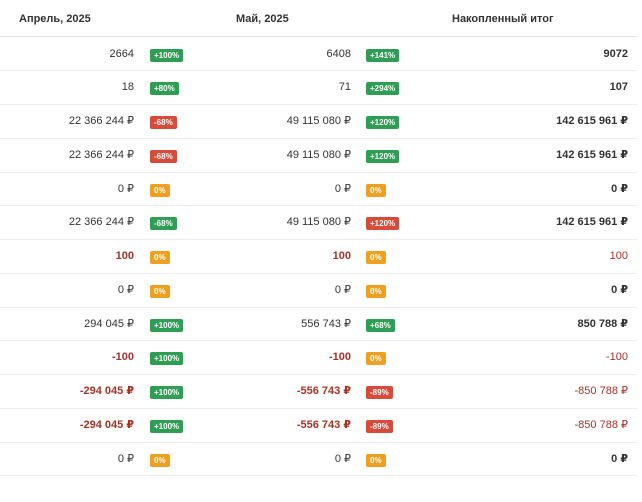  What do you see at coordinates (339, 357) in the screenshot?
I see `may-value: -100` at bounding box center [339, 357].